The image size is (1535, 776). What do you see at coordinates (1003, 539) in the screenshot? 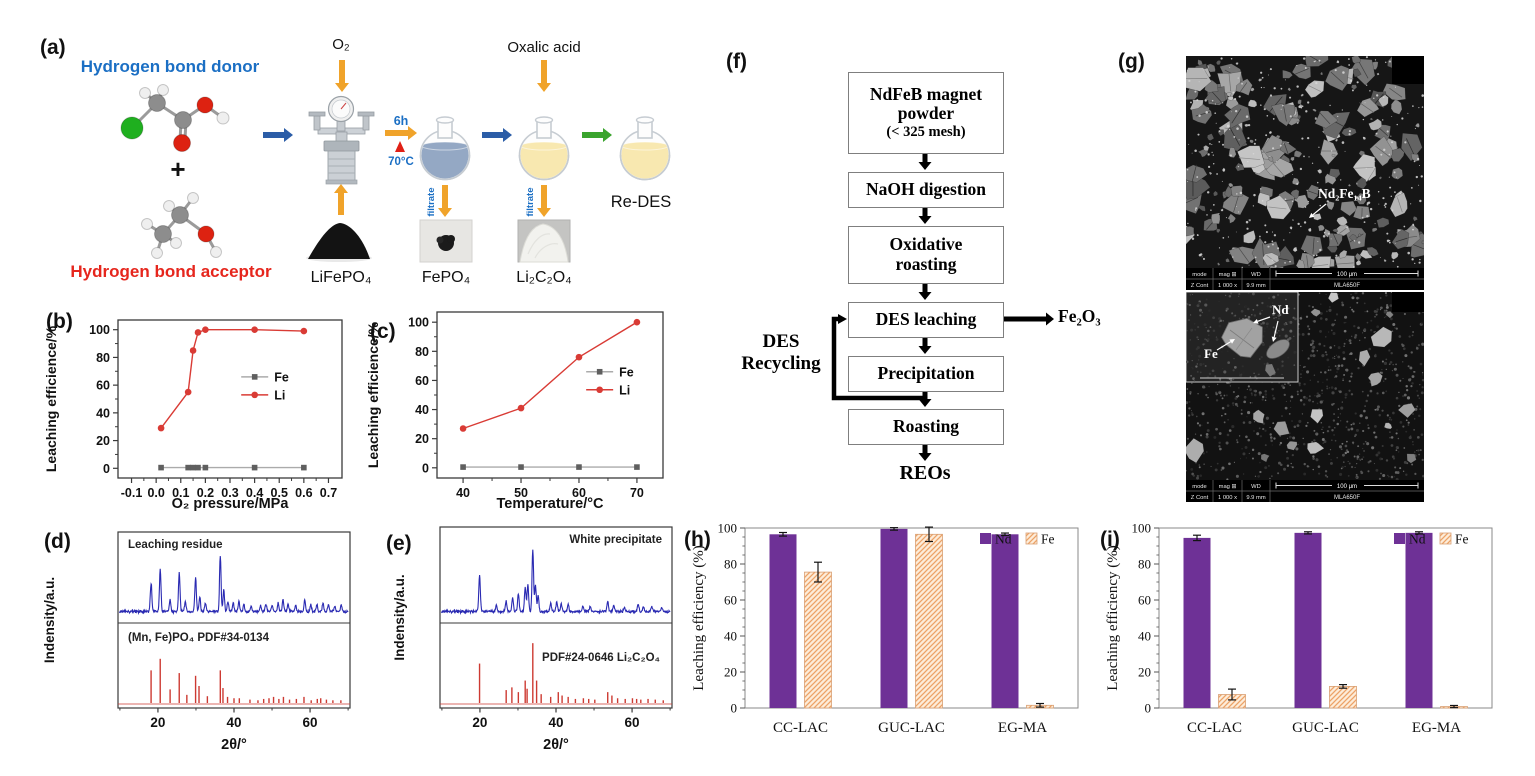
I see `legend-label-nd: Nd` at bounding box center [1003, 539].